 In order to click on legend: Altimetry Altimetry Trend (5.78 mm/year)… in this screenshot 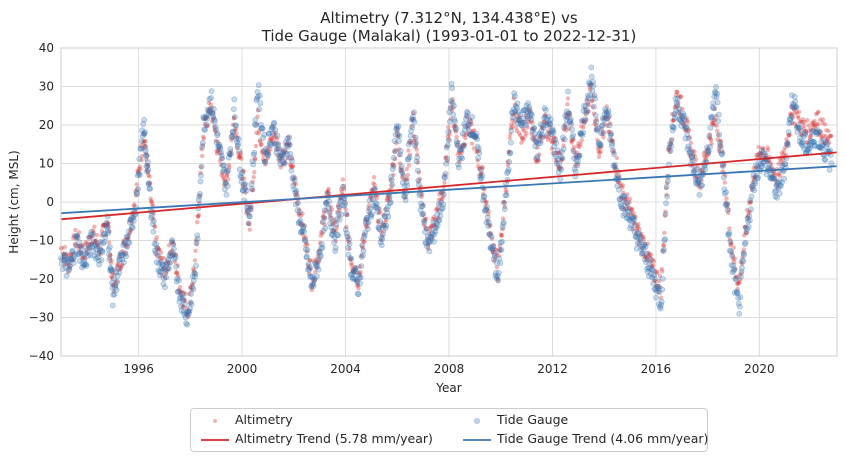, I will do `click(449, 430)`.